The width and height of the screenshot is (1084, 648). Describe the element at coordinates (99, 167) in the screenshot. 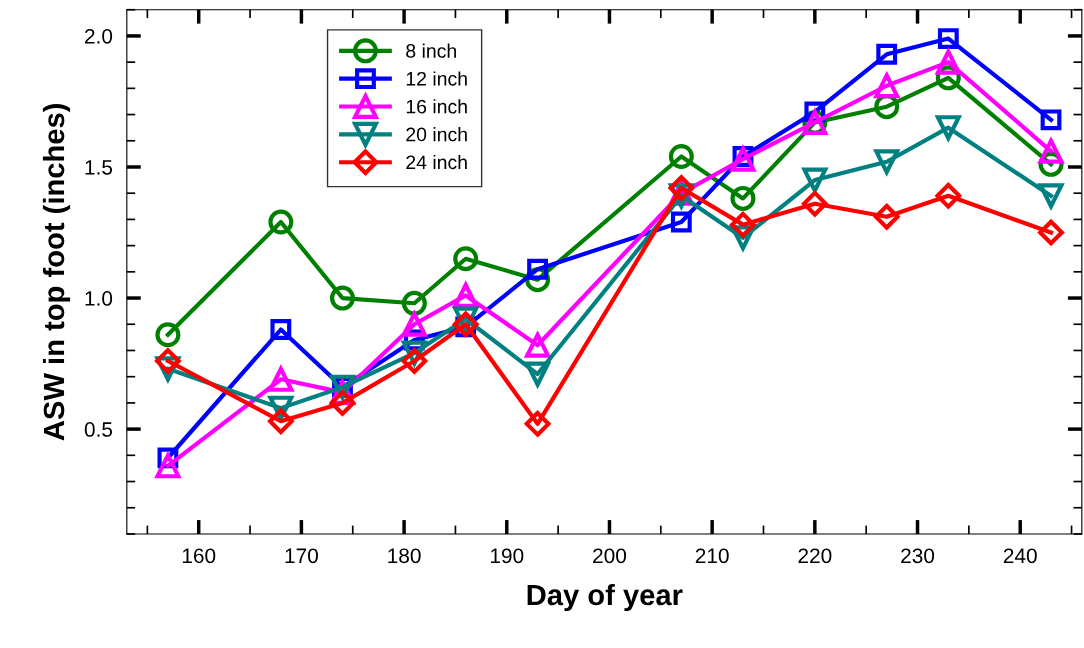

I see `y-tick-label: 1.5` at that location.